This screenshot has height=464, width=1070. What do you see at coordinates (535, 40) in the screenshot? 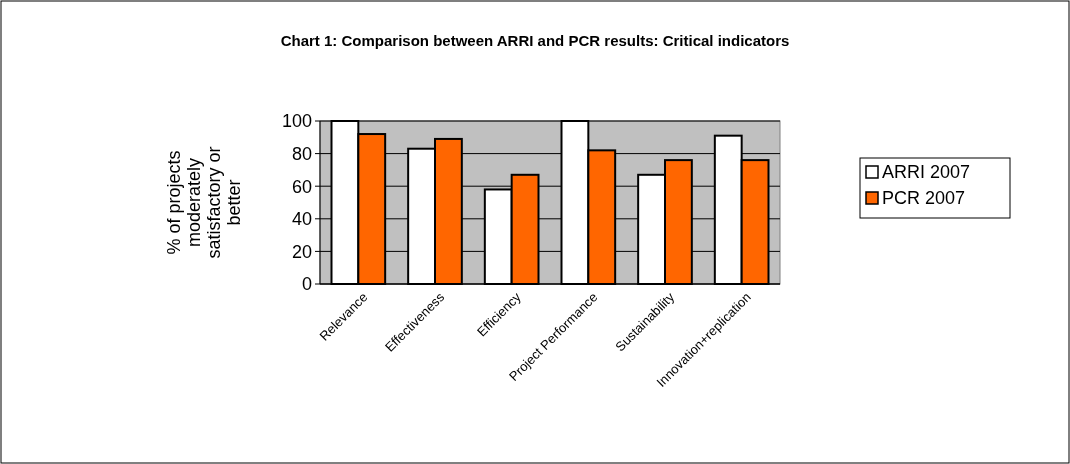
I see `chart-title: Chart 1: Comparison between ARRI and PCR results: Critical indicators` at bounding box center [535, 40].